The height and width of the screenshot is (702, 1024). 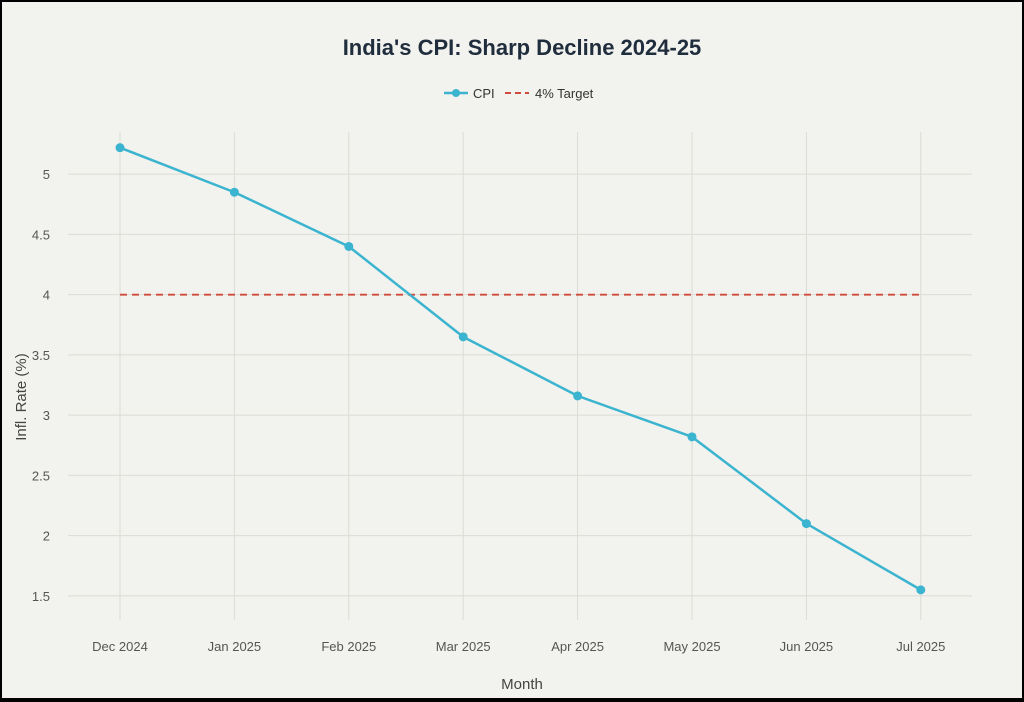 What do you see at coordinates (46, 295) in the screenshot?
I see `y-tick-label: 4` at bounding box center [46, 295].